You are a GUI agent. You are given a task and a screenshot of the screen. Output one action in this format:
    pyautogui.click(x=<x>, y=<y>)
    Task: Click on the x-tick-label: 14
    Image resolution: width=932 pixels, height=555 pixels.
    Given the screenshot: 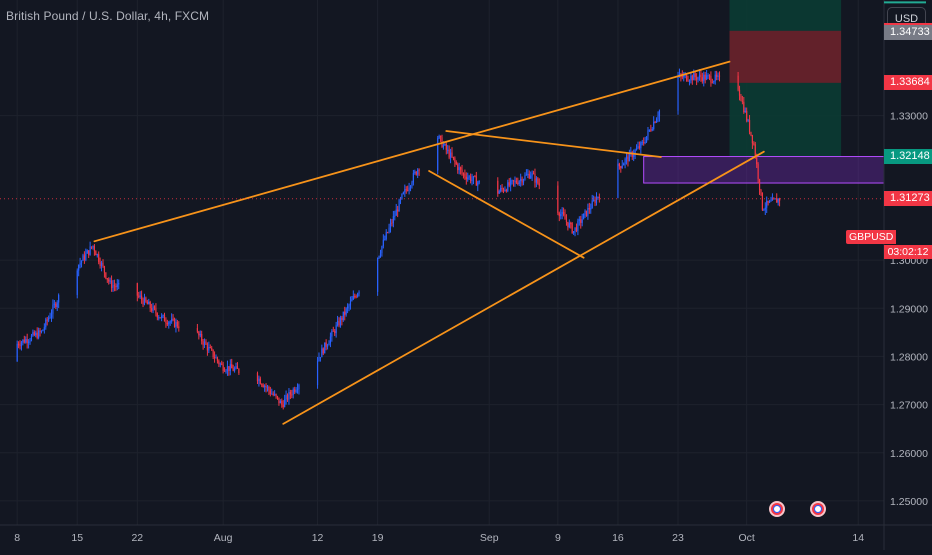 What is the action you would take?
    pyautogui.click(x=858, y=538)
    